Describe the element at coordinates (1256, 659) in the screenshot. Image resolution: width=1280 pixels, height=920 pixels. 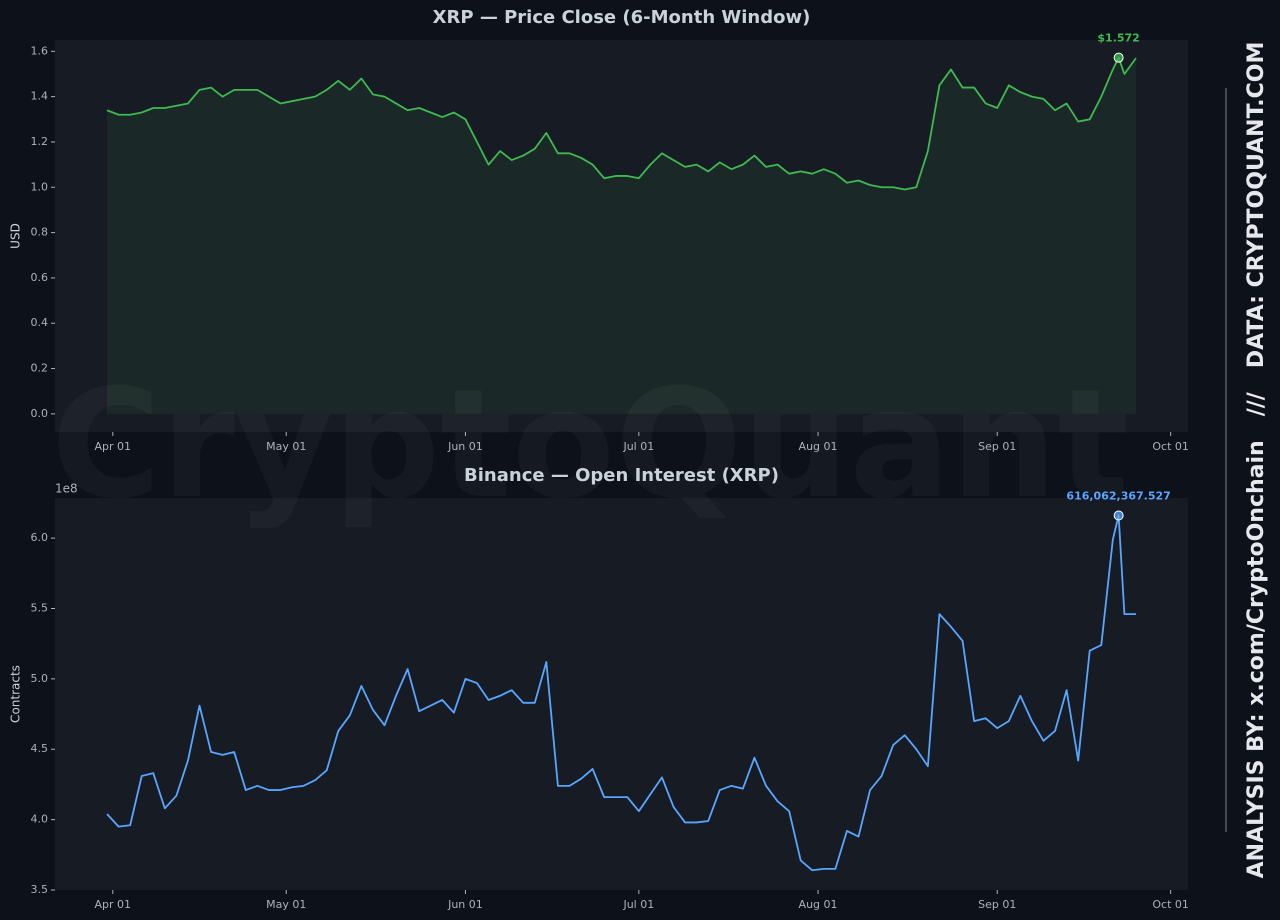
I see `credit-analysis: ANALYSIS BY: x.com/CryptoOnchain` at that location.